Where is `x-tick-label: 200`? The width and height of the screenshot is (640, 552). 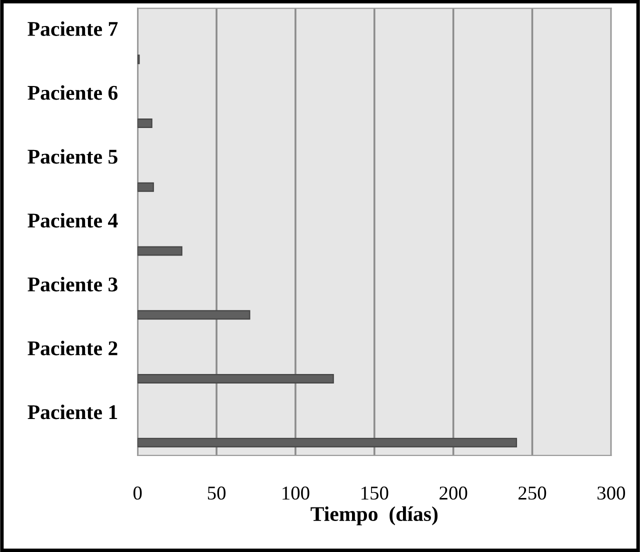 x-tick-label: 200 is located at coordinates (454, 493).